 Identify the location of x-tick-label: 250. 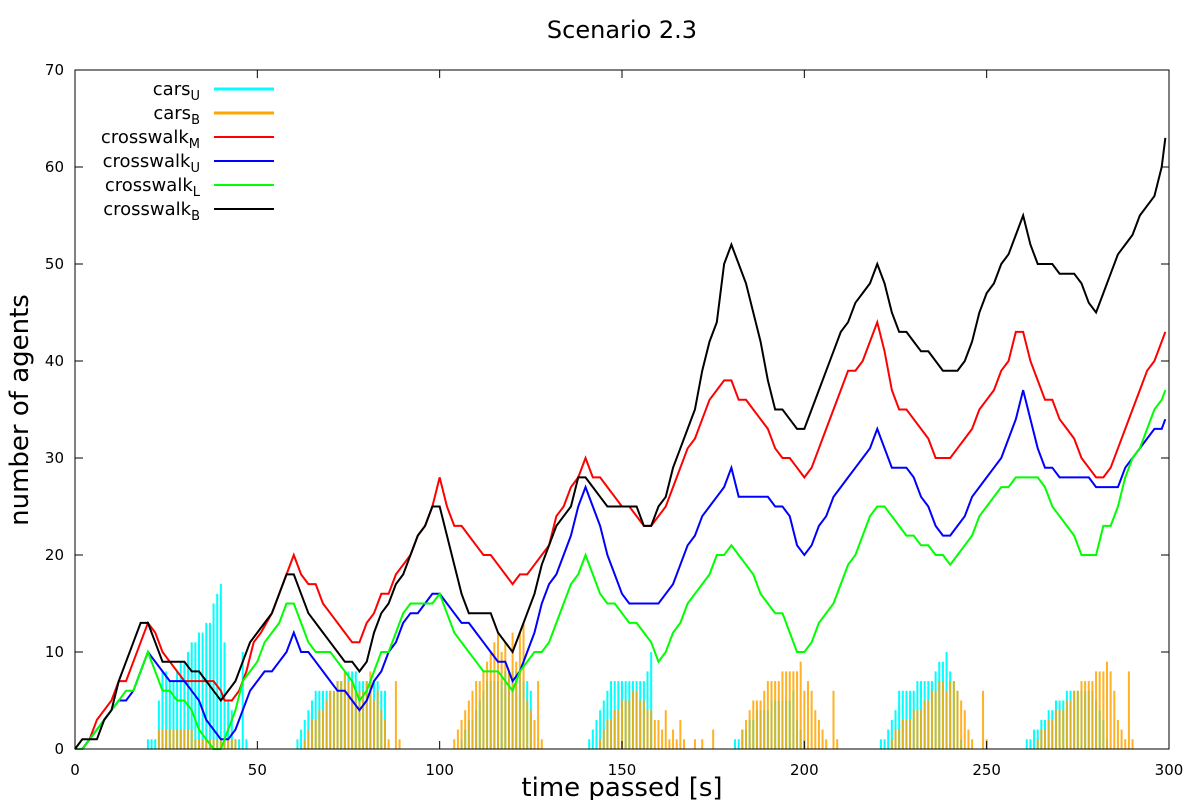
(986, 770).